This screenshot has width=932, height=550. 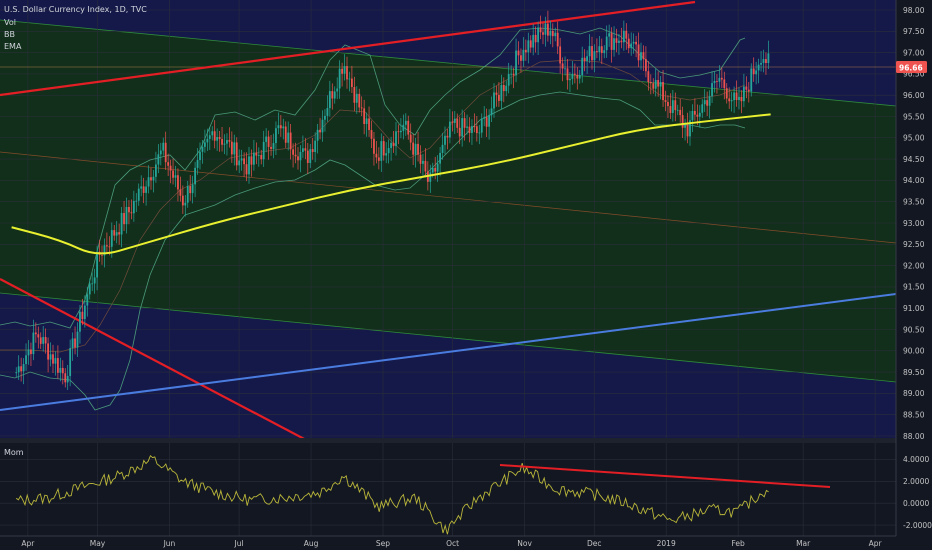 What do you see at coordinates (914, 223) in the screenshot?
I see `price-tick-label: 93.00` at bounding box center [914, 223].